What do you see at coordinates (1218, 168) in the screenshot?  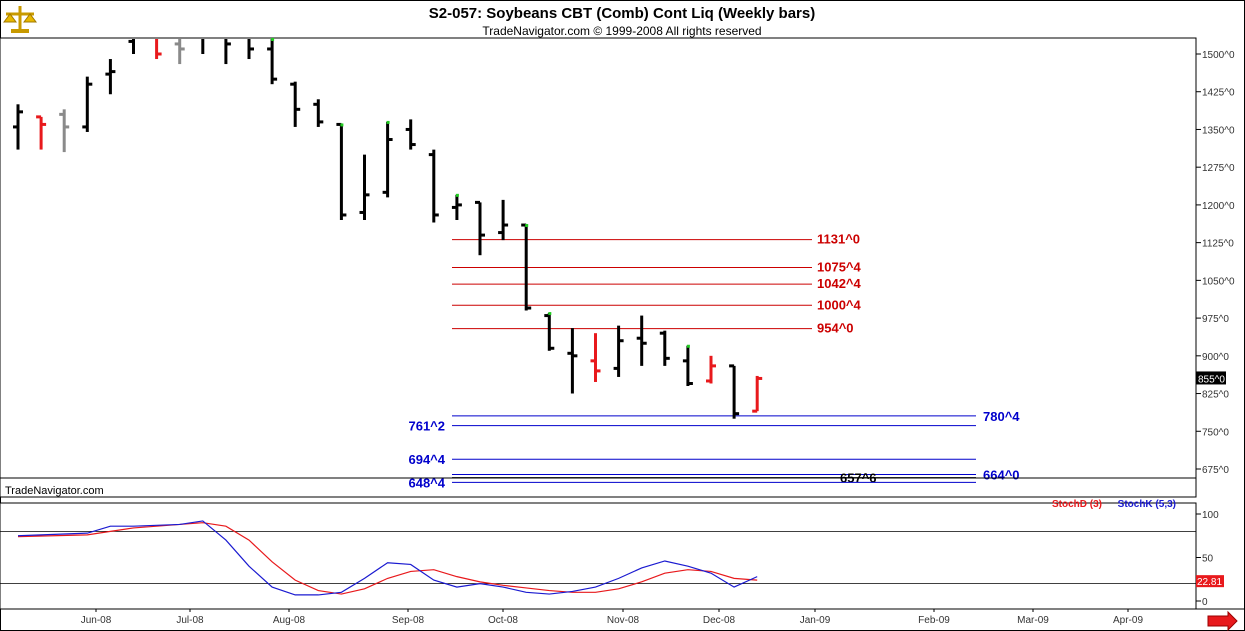 I see `price-tick-label: 1275^0` at bounding box center [1218, 168].